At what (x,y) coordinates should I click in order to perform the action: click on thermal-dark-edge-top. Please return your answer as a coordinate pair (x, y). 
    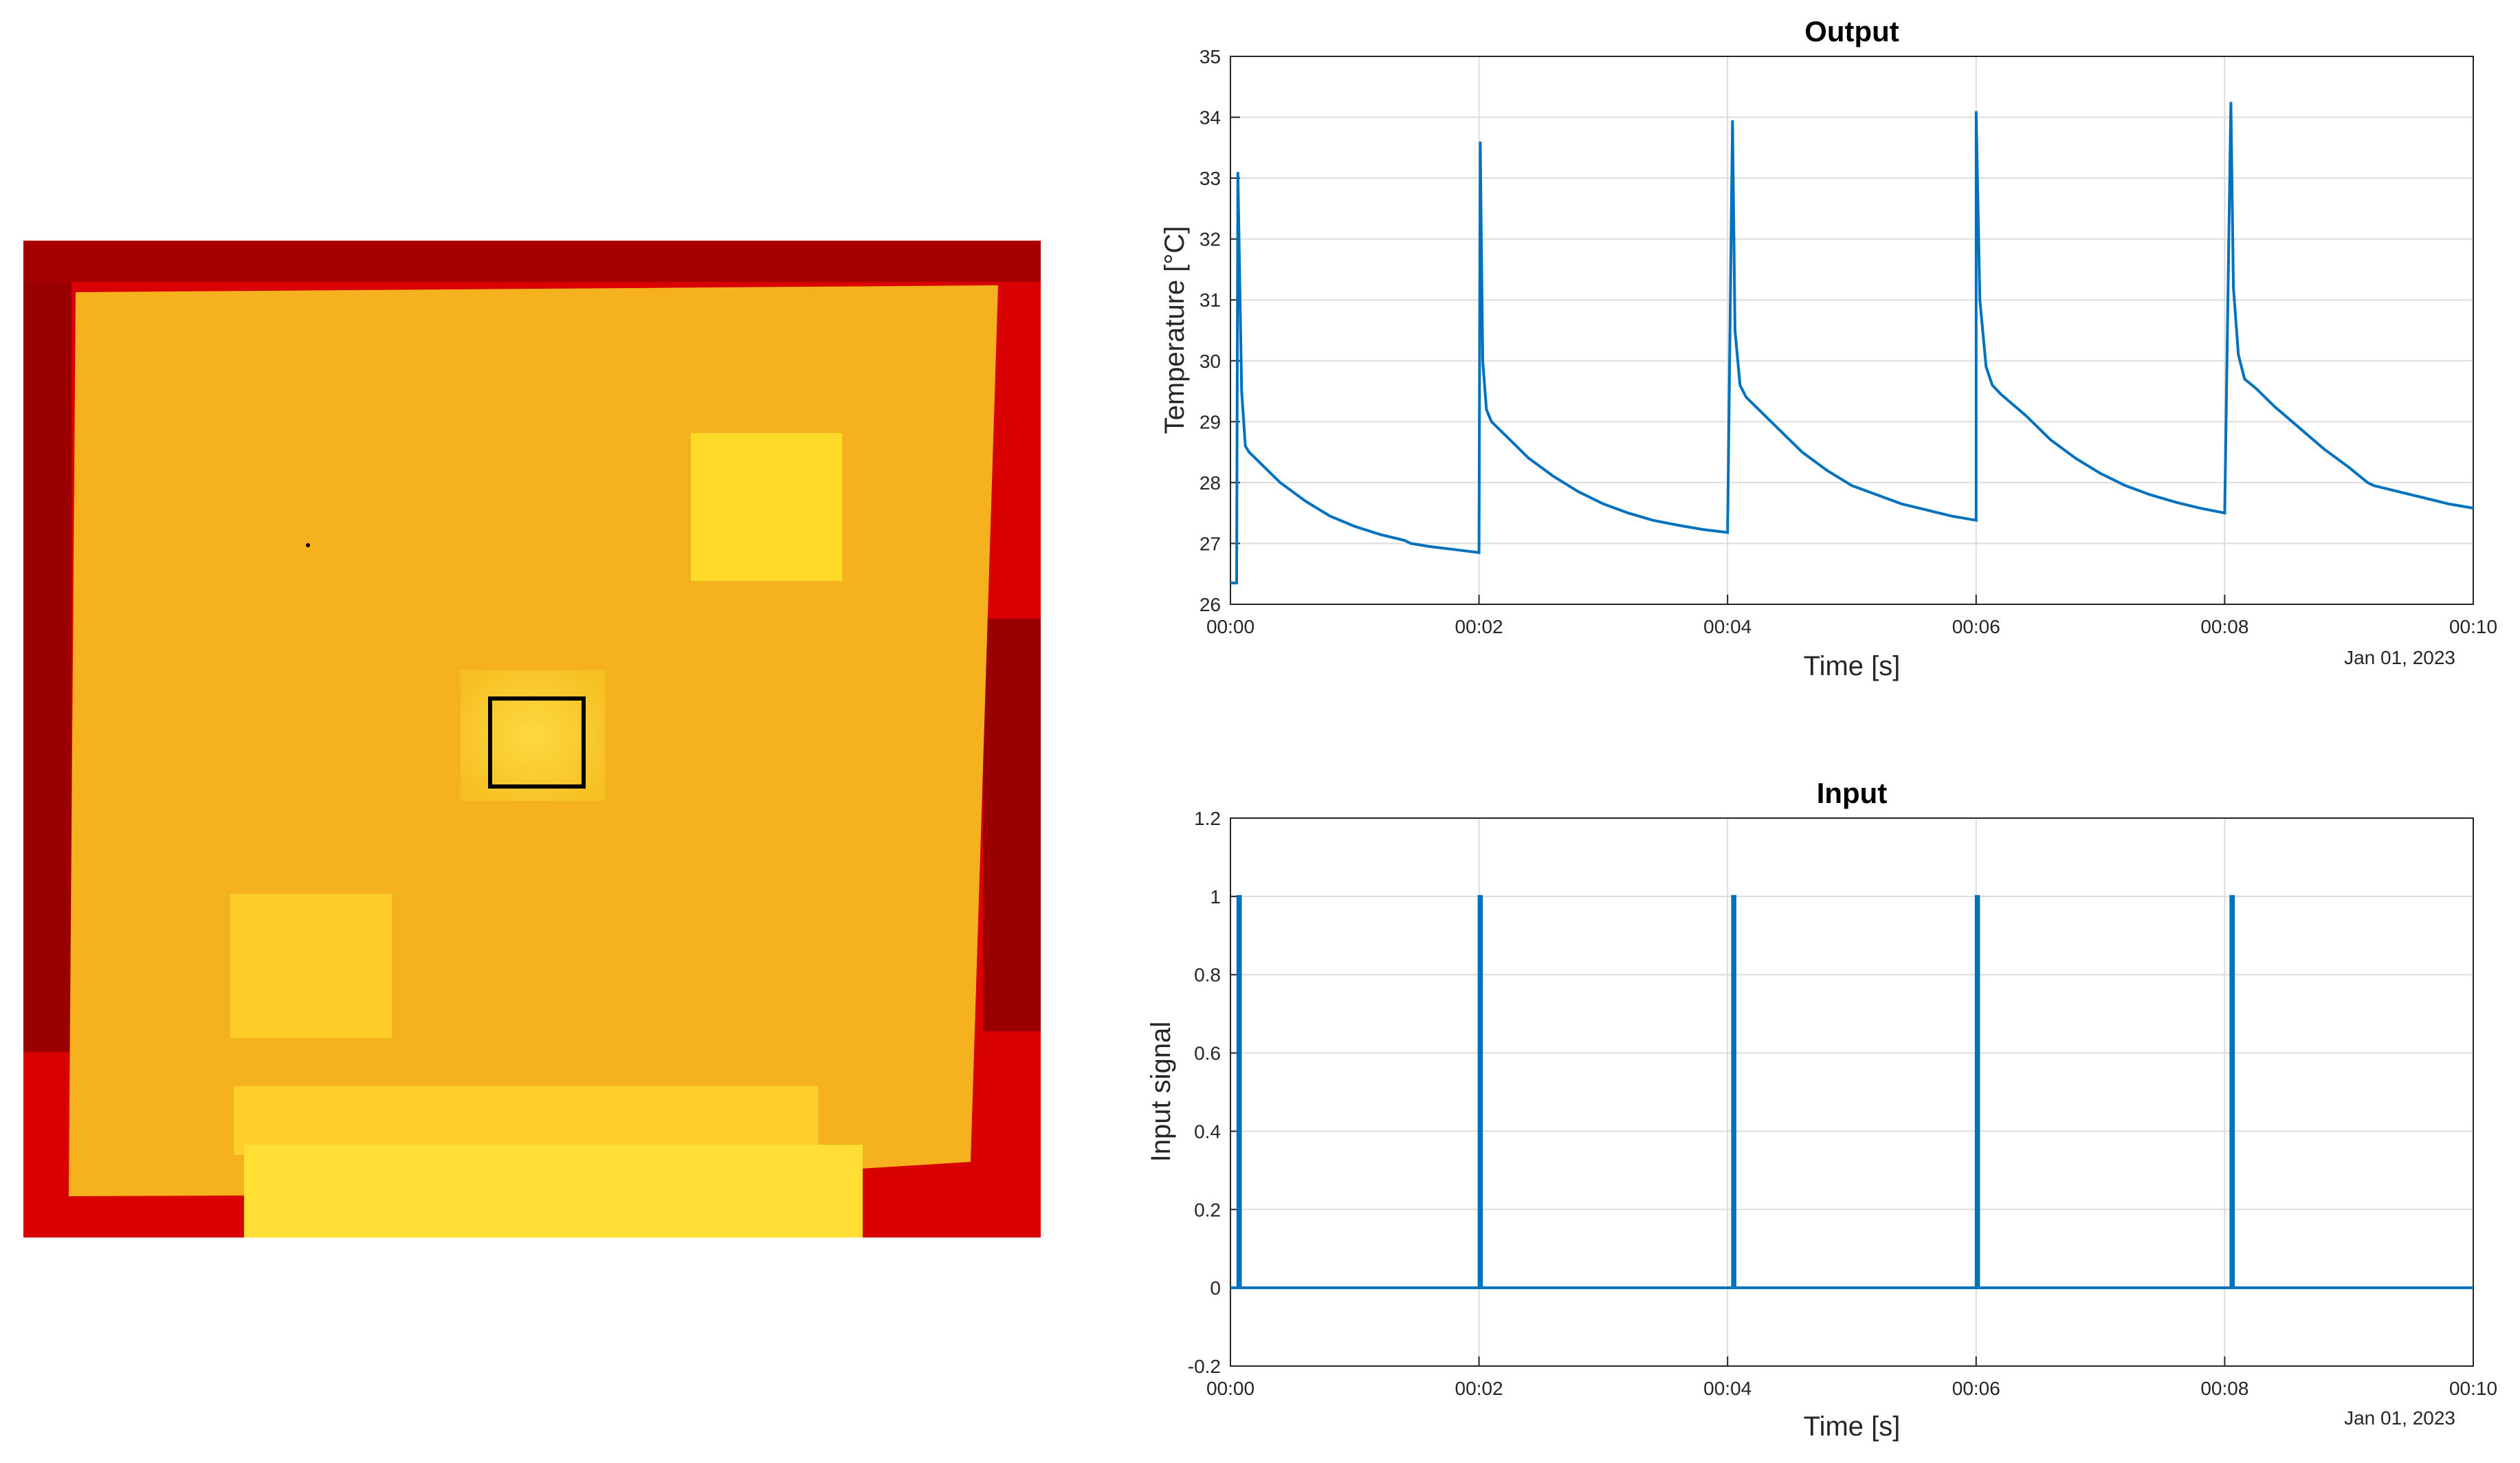
    Looking at the image, I should click on (532, 261).